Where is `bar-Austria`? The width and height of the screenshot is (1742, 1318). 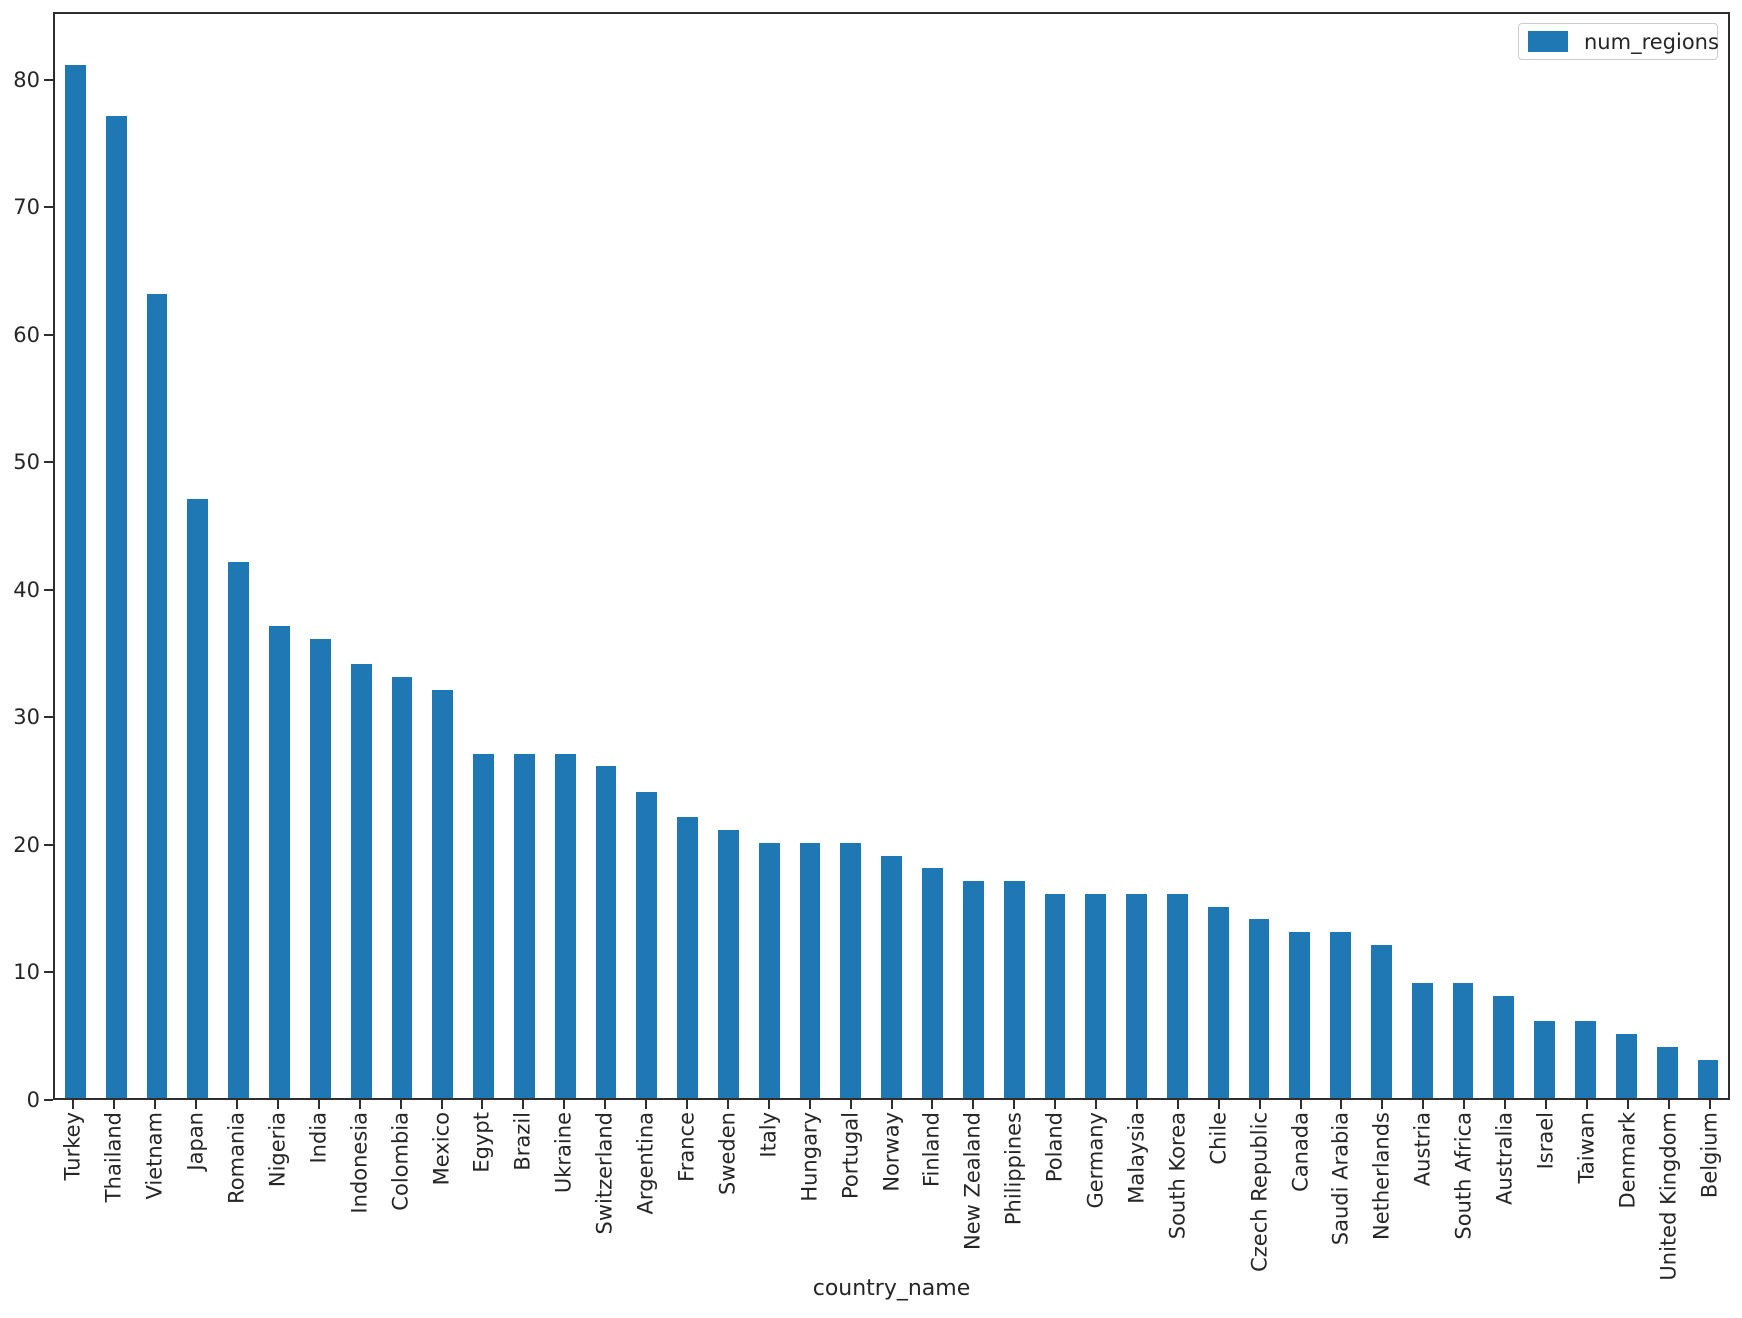 bar-Austria is located at coordinates (1422, 1040).